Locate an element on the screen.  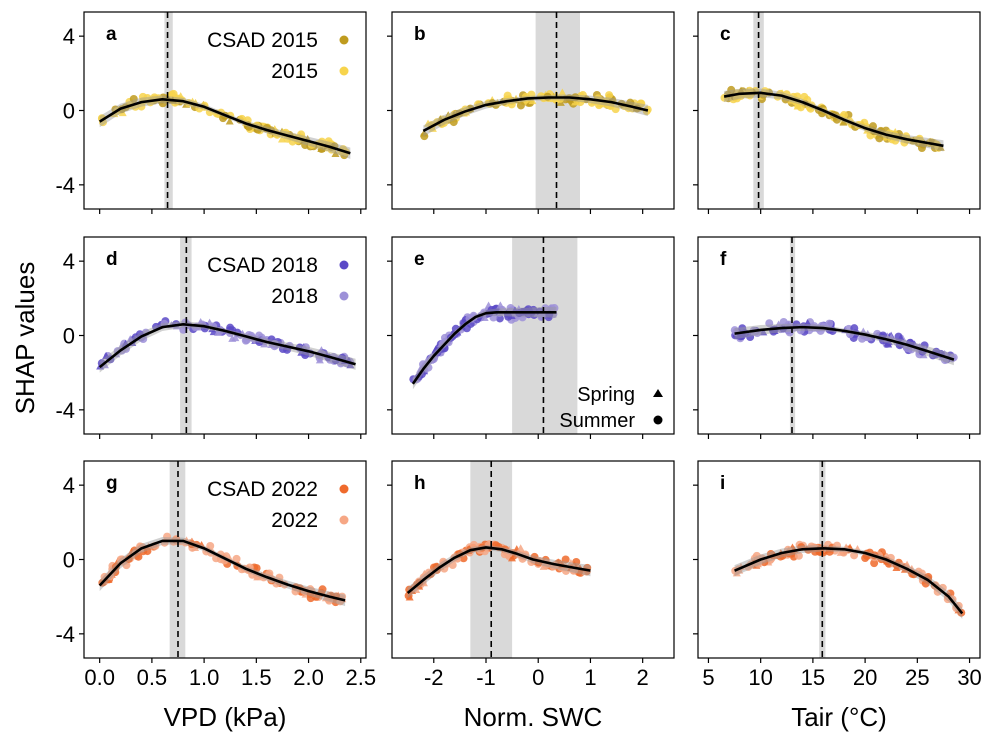
x-tick-label: 5 is located at coordinates (708, 677).